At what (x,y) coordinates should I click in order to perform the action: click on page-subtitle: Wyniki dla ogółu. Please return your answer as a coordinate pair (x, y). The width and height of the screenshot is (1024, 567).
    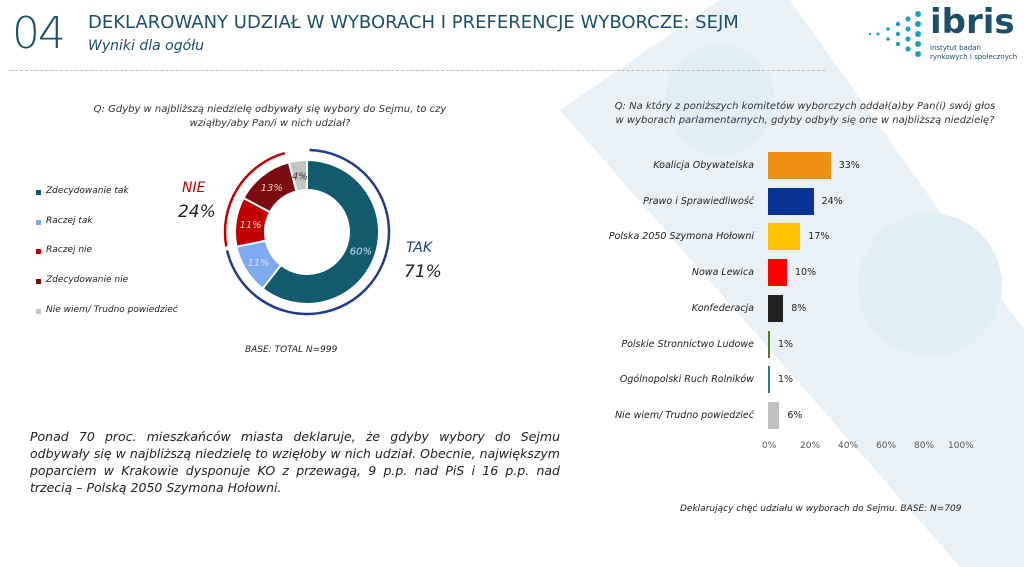
    Looking at the image, I should click on (146, 46).